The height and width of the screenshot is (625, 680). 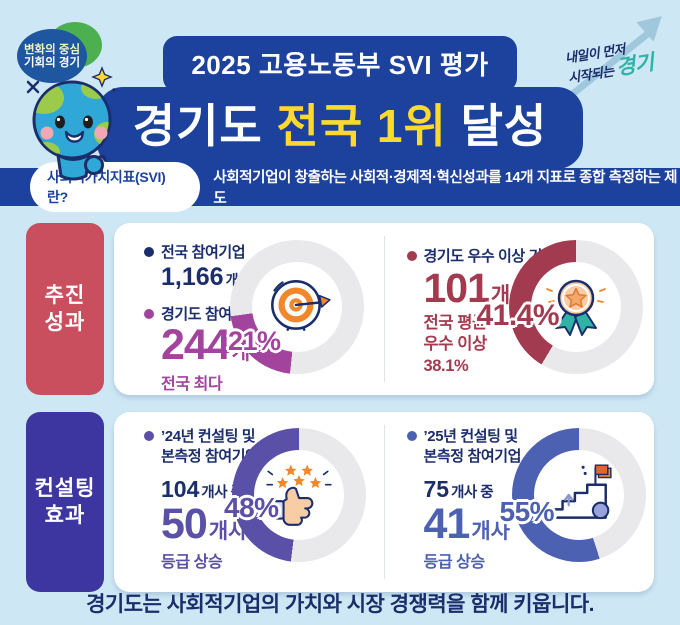 I want to click on stat-value-big: 50, so click(x=184, y=523).